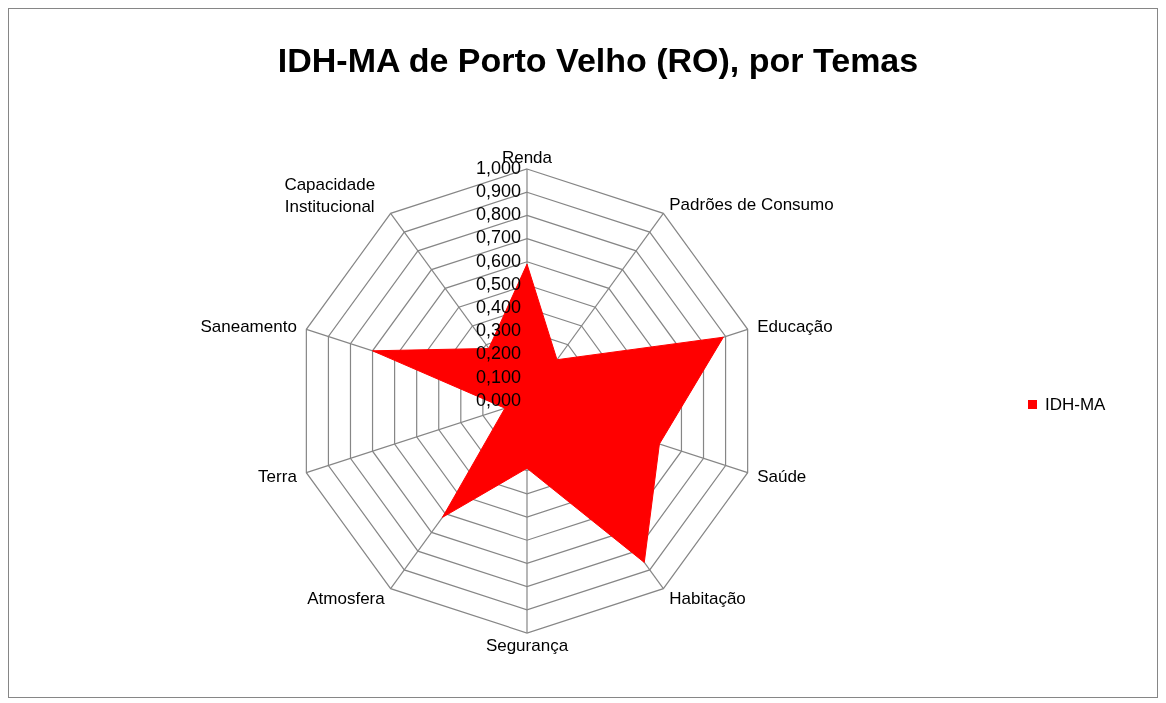 The height and width of the screenshot is (703, 1166). Describe the element at coordinates (527, 645) in the screenshot. I see `spoke-label: Segurança` at that location.